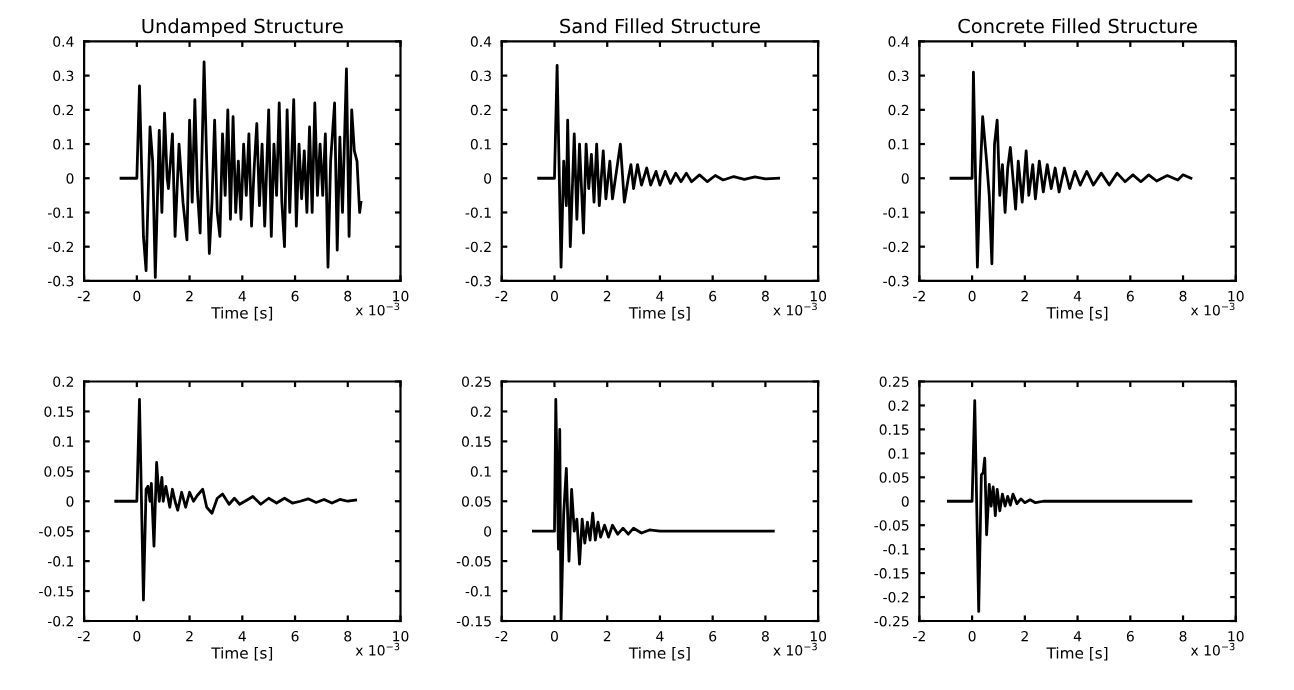 The width and height of the screenshot is (1294, 690). Describe the element at coordinates (242, 28) in the screenshot. I see `chart-title: Undamped Structure` at that location.